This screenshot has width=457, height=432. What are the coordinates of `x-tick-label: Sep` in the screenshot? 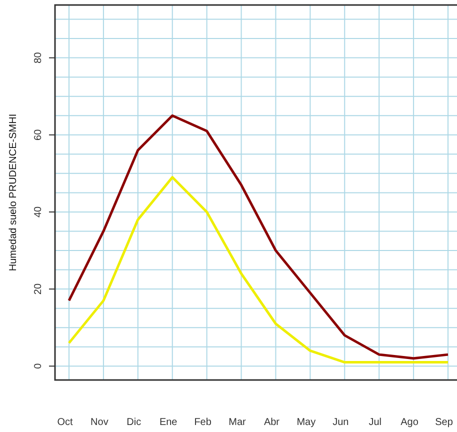 It's located at (444, 422).